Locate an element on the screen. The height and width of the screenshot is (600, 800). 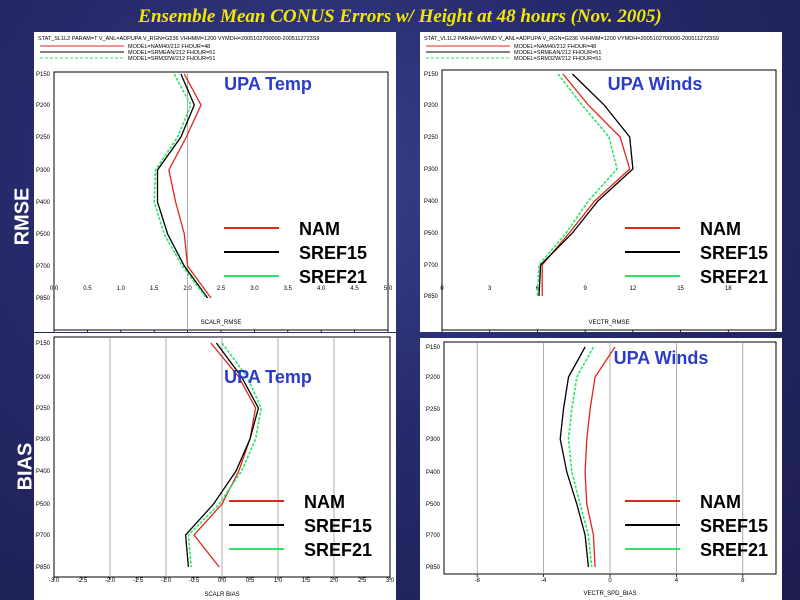
x-tick-label: 9 is located at coordinates (585, 289).